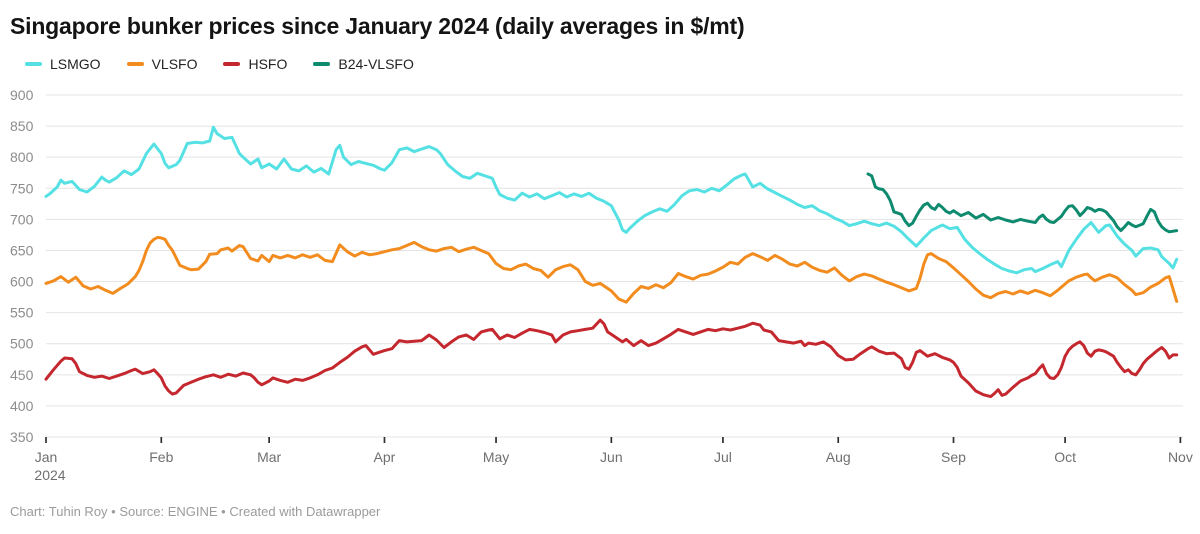 Image resolution: width=1200 pixels, height=534 pixels. Describe the element at coordinates (496, 457) in the screenshot. I see `x-axis-label-may: May` at that location.